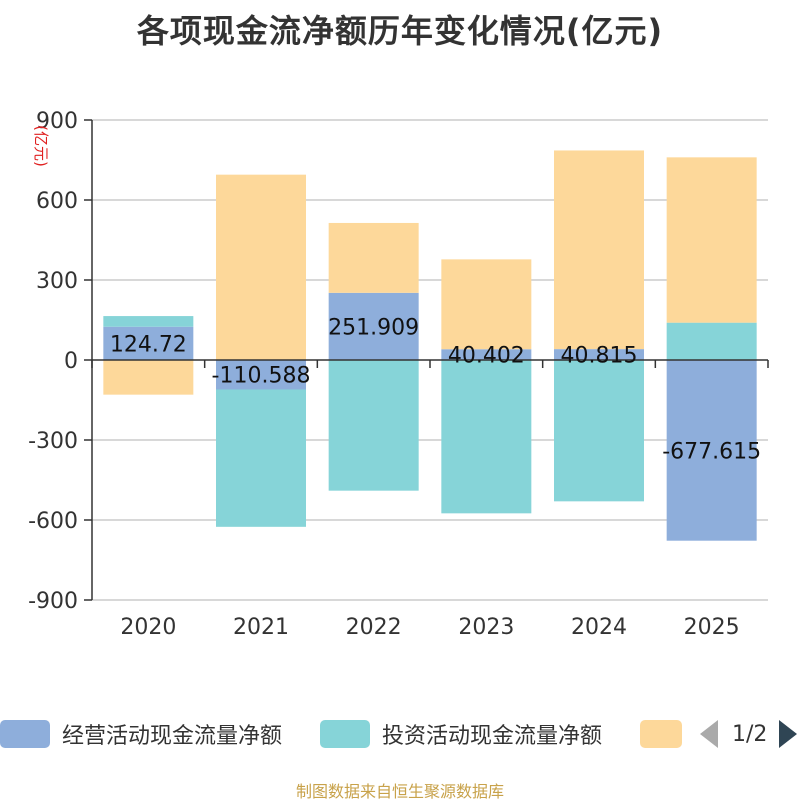 The height and width of the screenshot is (802, 800). I want to click on y-tick-label: 0, so click(71, 361).